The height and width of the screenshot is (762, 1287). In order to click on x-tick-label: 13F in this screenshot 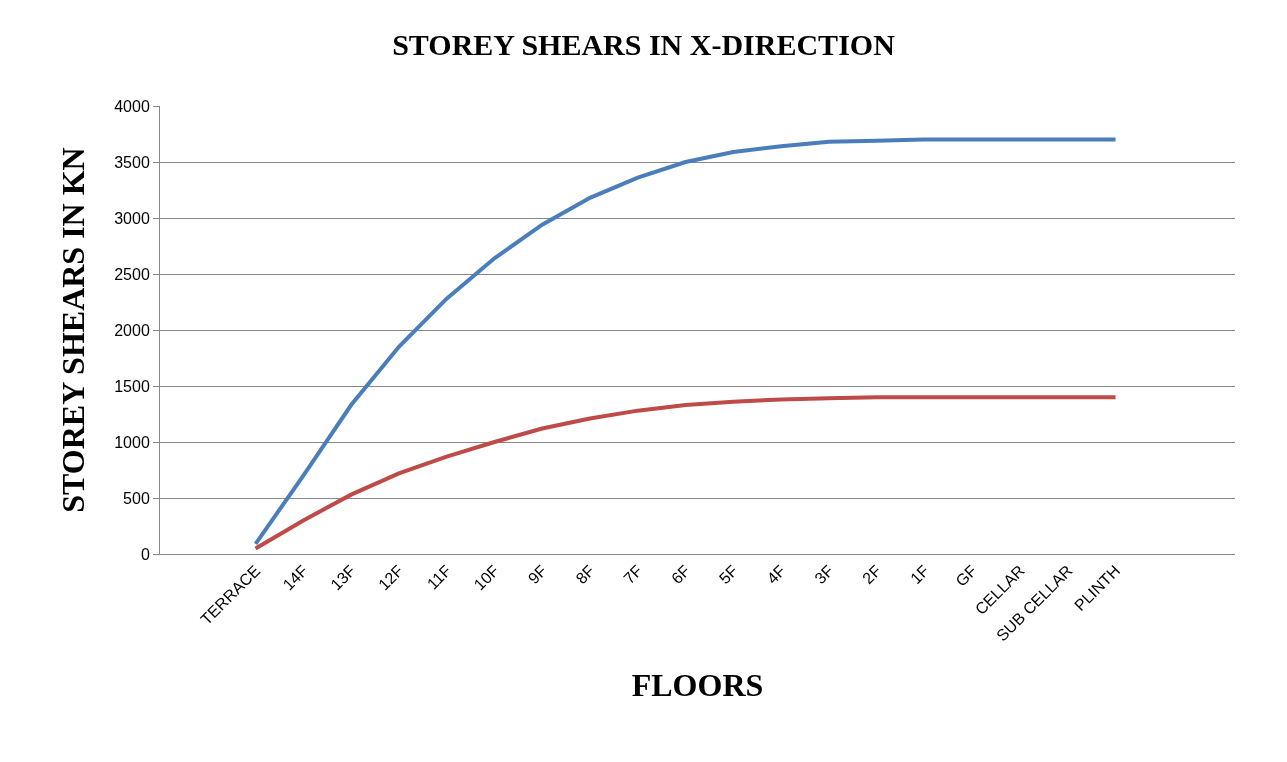, I will do `click(343, 577)`.